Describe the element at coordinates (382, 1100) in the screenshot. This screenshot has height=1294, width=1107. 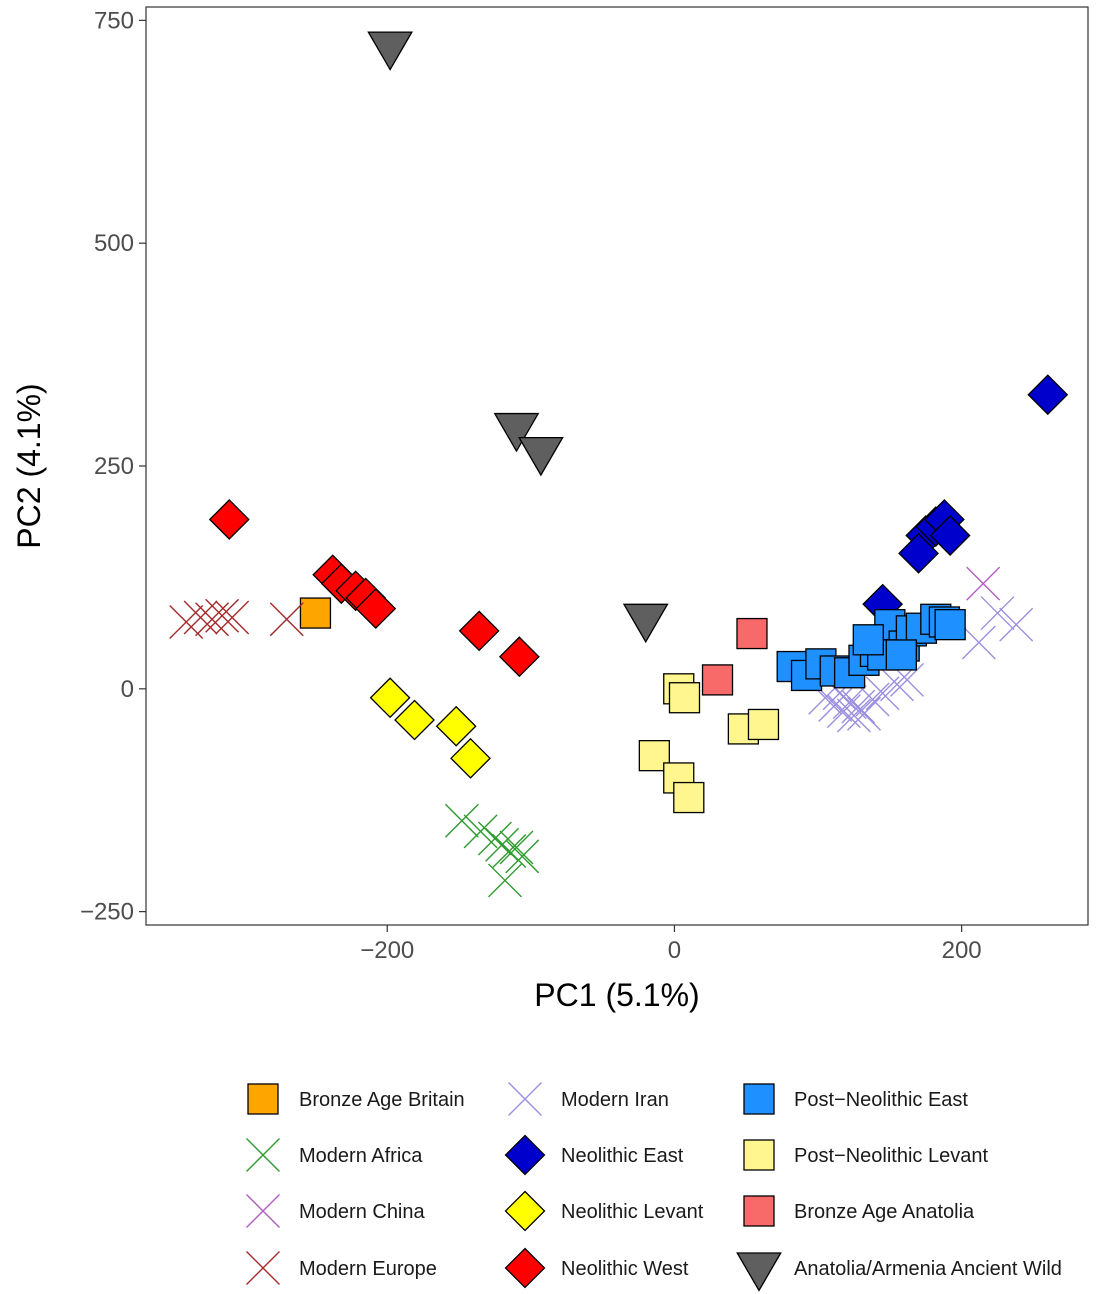
I see `legend-label: Bronze Age Britain` at that location.